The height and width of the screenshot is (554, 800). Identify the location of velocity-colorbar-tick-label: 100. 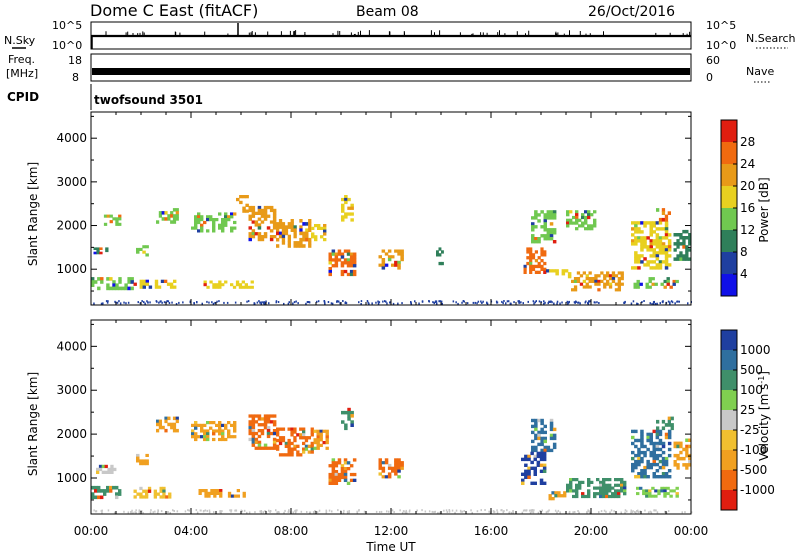
(751, 390).